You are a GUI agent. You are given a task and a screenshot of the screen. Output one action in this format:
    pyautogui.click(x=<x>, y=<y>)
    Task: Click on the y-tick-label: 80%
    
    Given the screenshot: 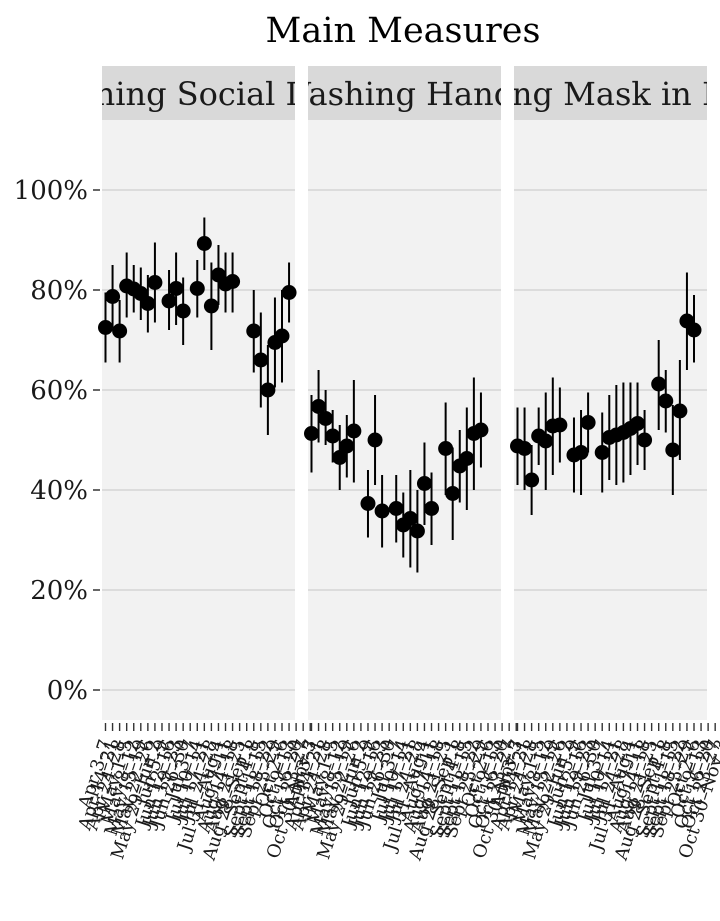 What is the action you would take?
    pyautogui.click(x=59, y=291)
    